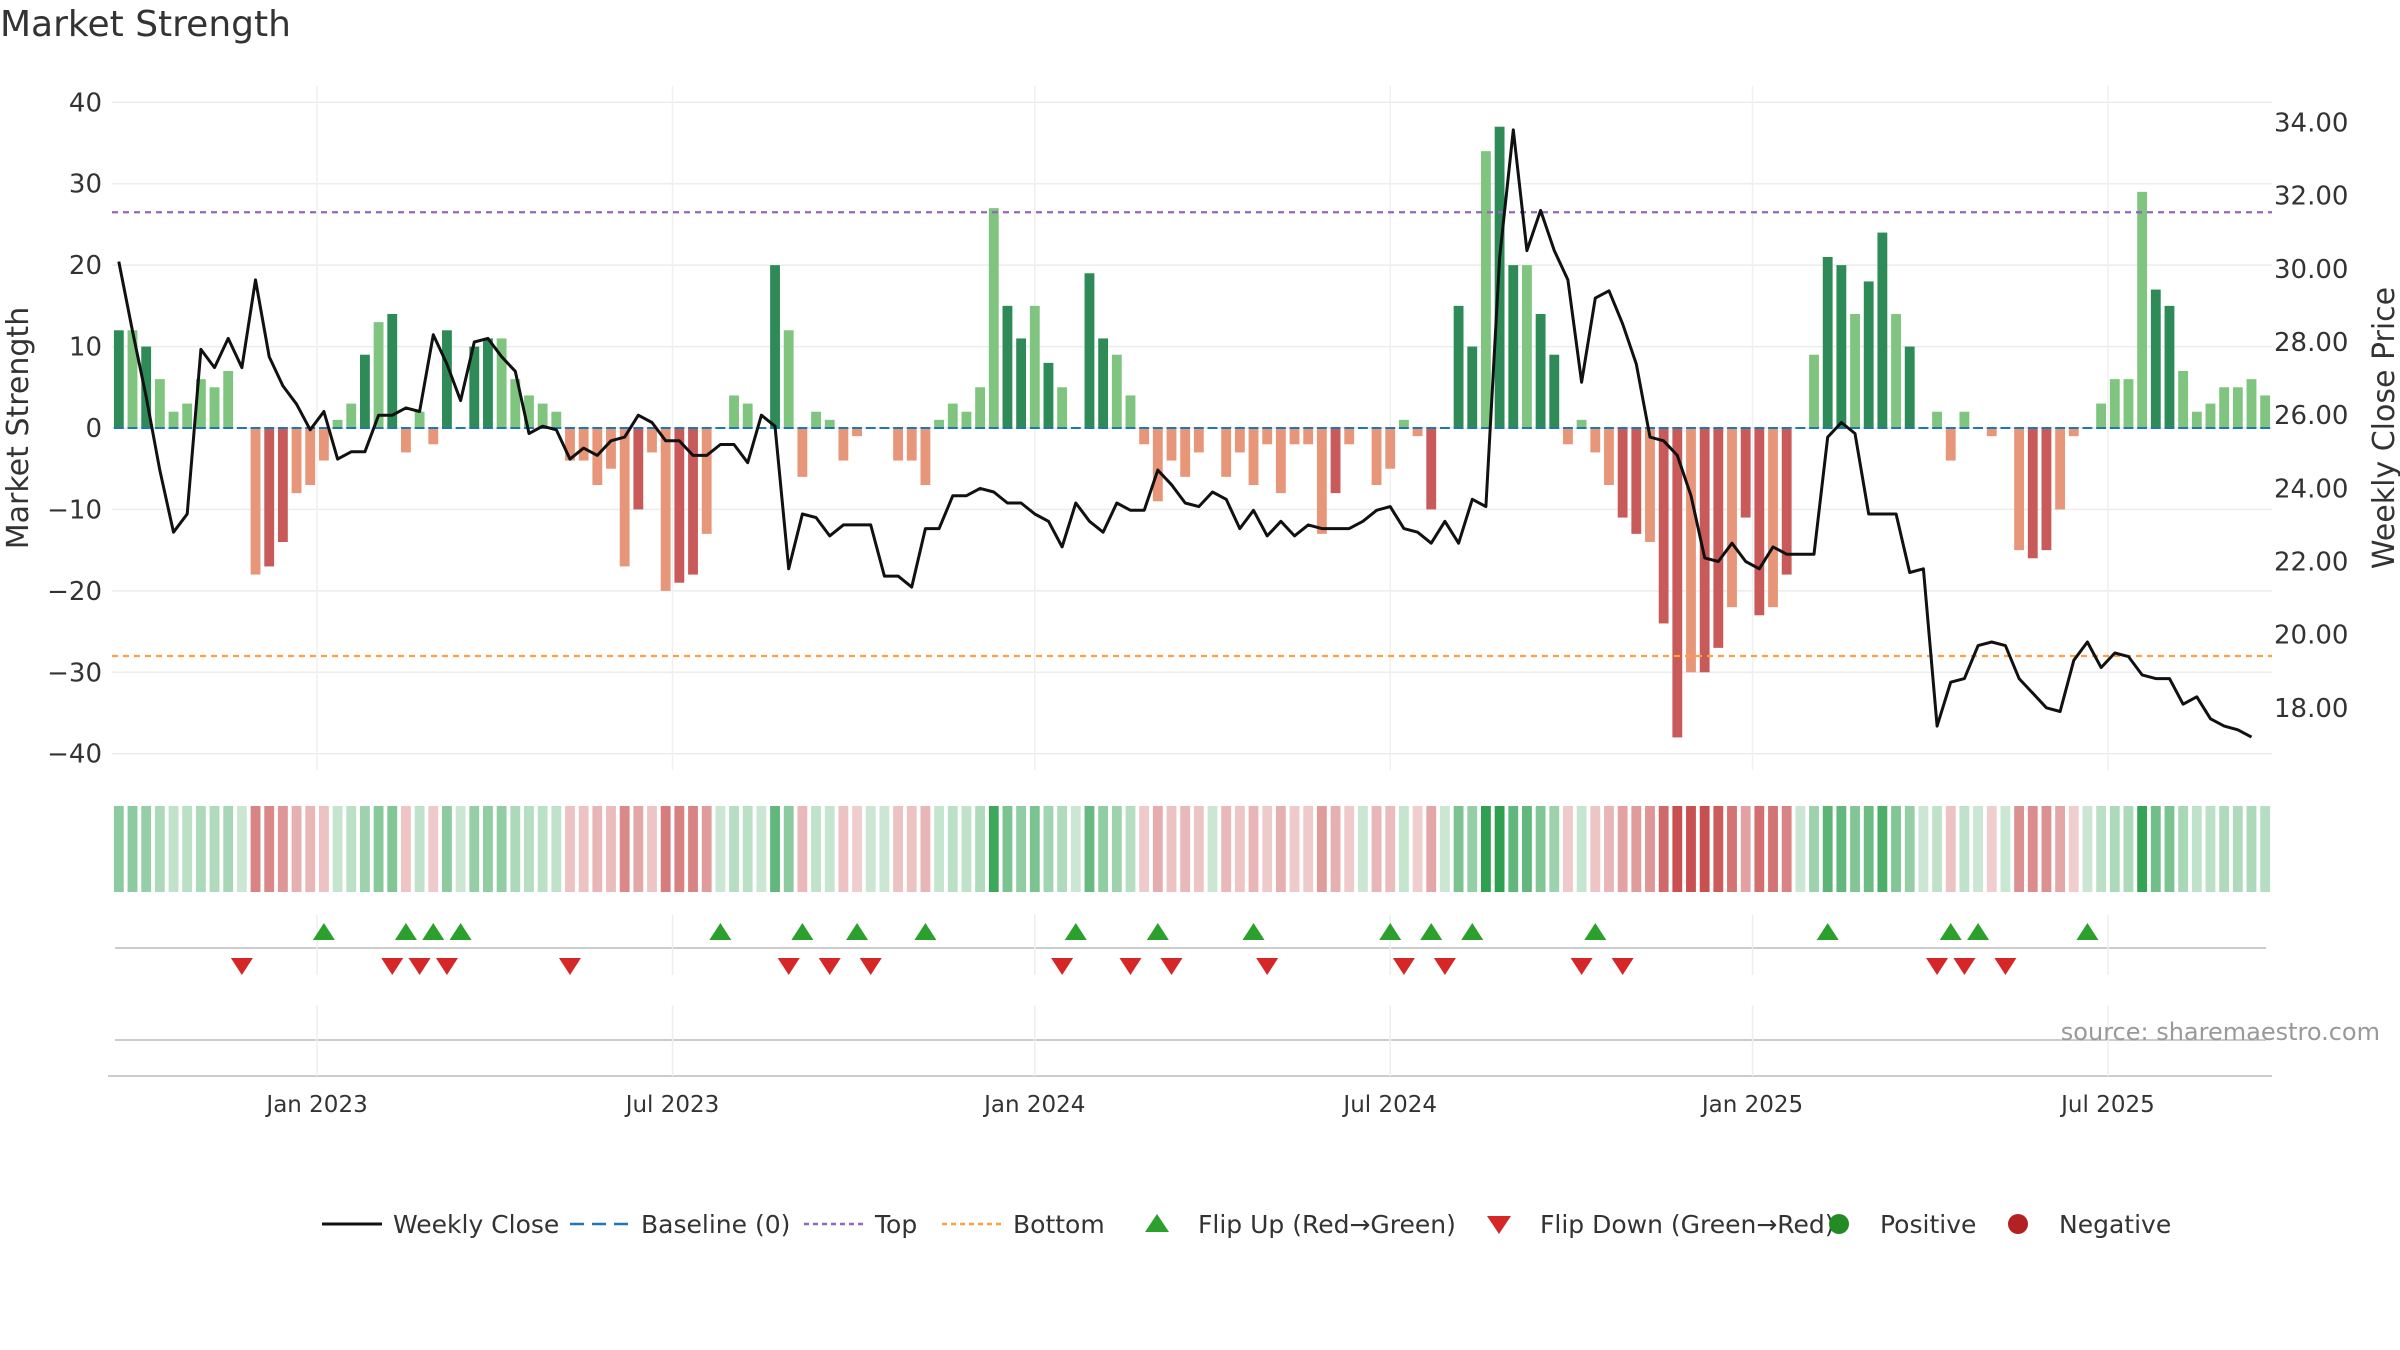  What do you see at coordinates (2115, 1224) in the screenshot?
I see `legend-label: Negative` at bounding box center [2115, 1224].